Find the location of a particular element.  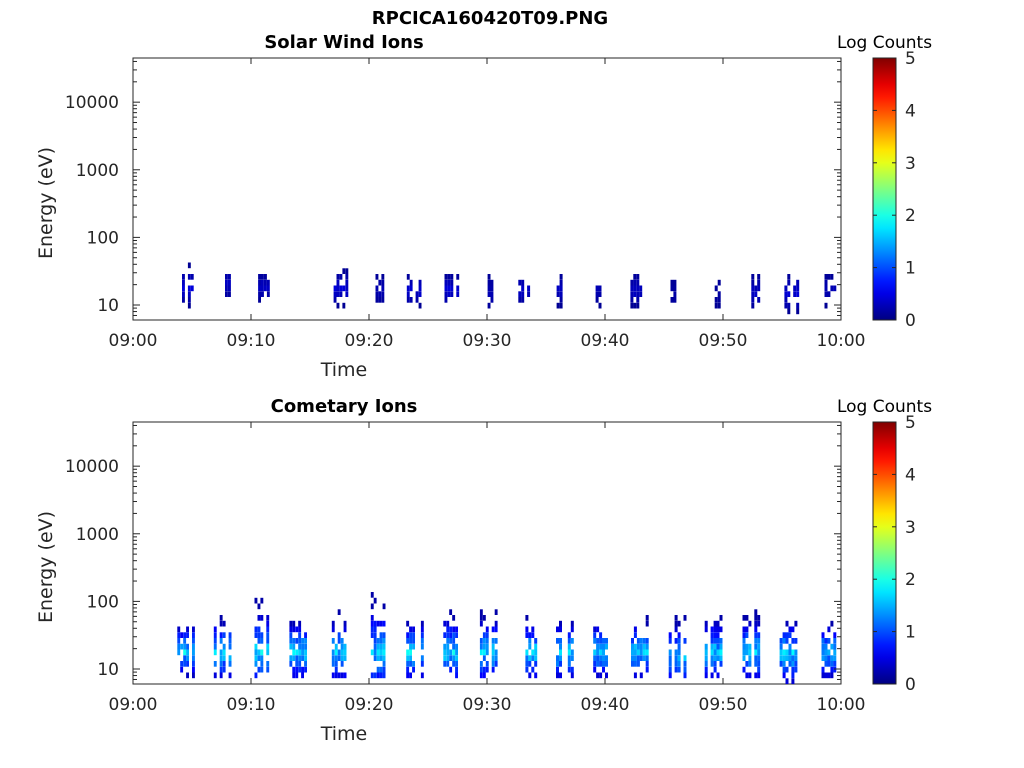

colorbar-tick-label: 3 is located at coordinates (910, 164).